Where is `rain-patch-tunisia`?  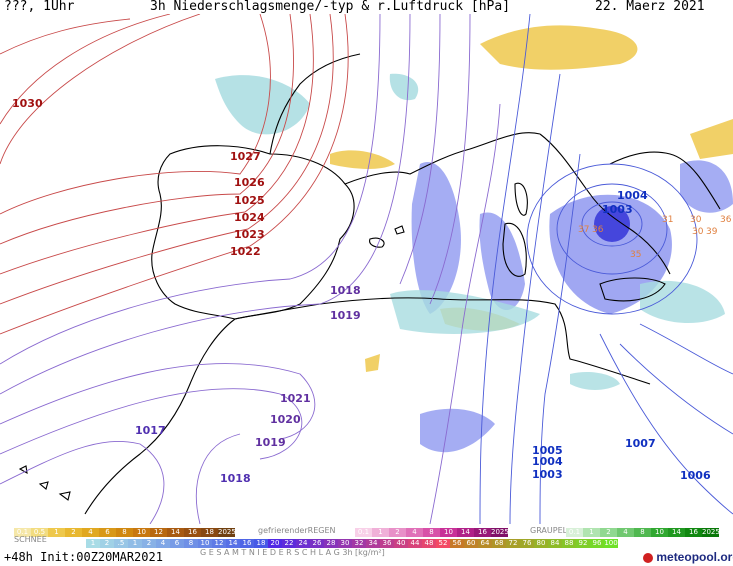
rain-patch-tunisia is located at coordinates (595, 381).